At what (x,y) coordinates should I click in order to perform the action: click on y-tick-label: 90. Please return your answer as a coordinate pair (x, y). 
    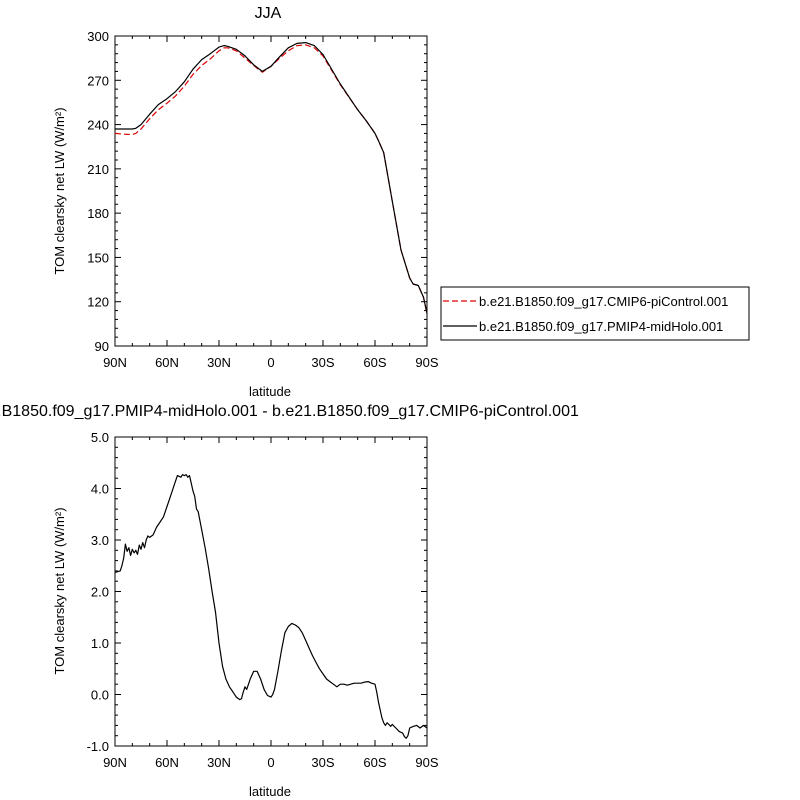
    Looking at the image, I should click on (102, 346).